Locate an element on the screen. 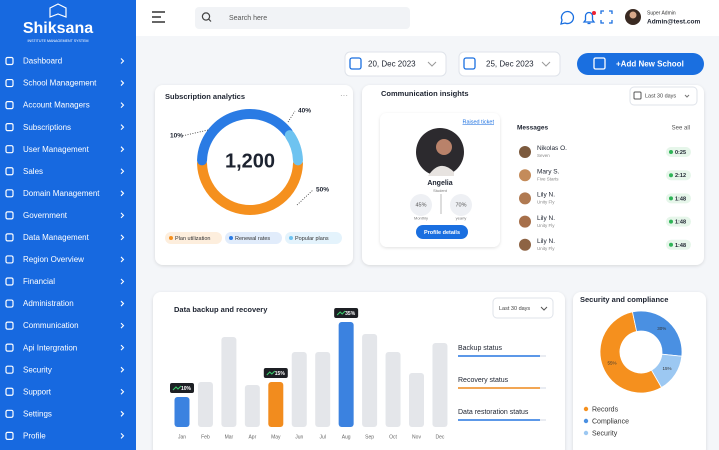 The height and width of the screenshot is (450, 719). profile-name: Angelia is located at coordinates (439, 183).